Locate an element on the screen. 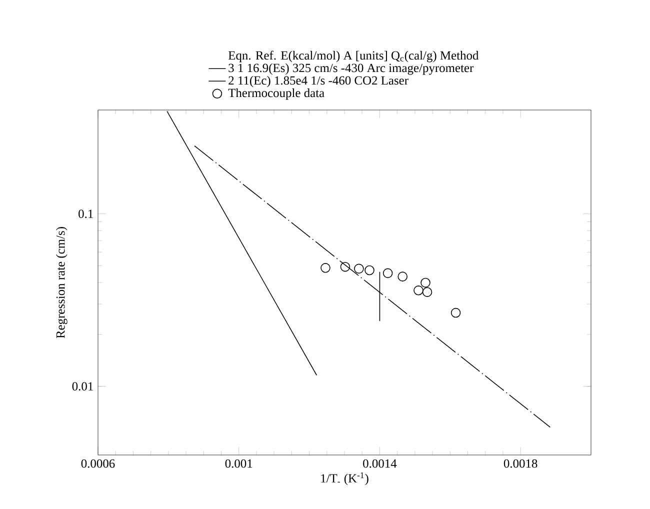  y-tick-label: 0.1 is located at coordinates (85, 214).